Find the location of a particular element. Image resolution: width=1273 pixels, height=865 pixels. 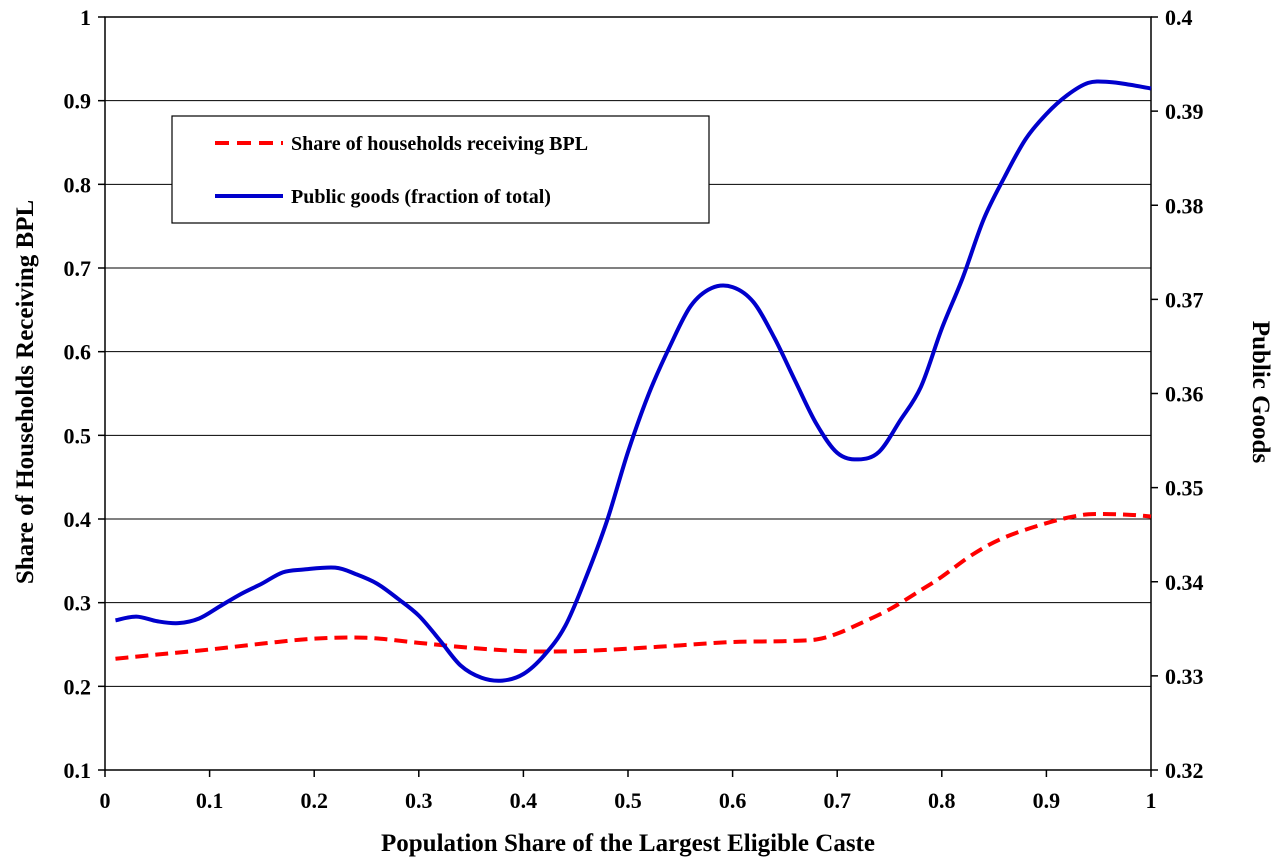

x-tick-label: 0.8 is located at coordinates (942, 800).